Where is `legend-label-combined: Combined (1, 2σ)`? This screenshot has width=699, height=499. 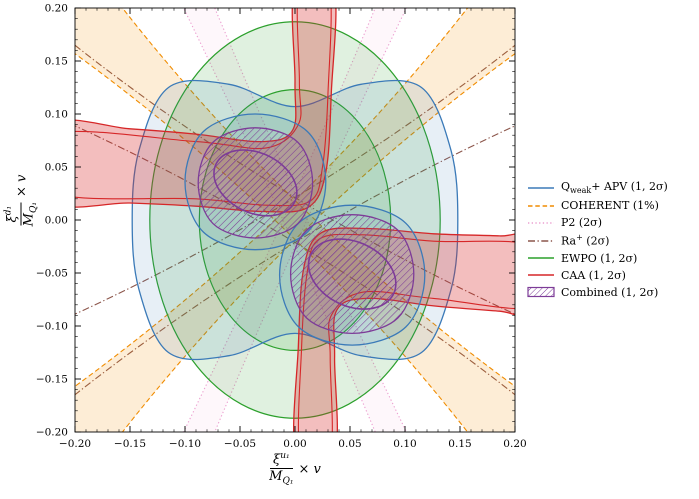
legend-label-combined: Combined (1, 2σ) is located at coordinates (610, 292).